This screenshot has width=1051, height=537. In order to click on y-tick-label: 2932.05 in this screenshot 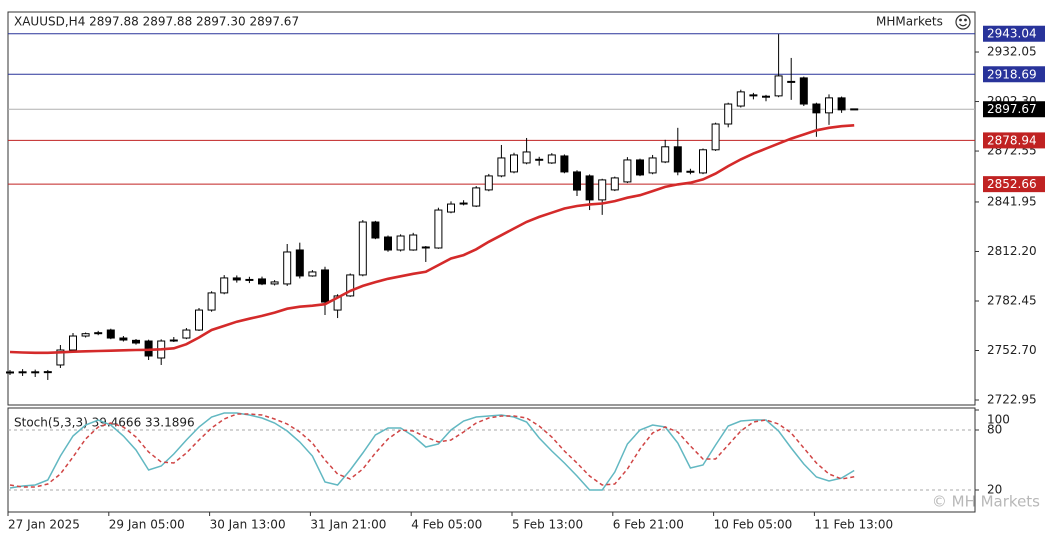, I will do `click(1012, 52)`.